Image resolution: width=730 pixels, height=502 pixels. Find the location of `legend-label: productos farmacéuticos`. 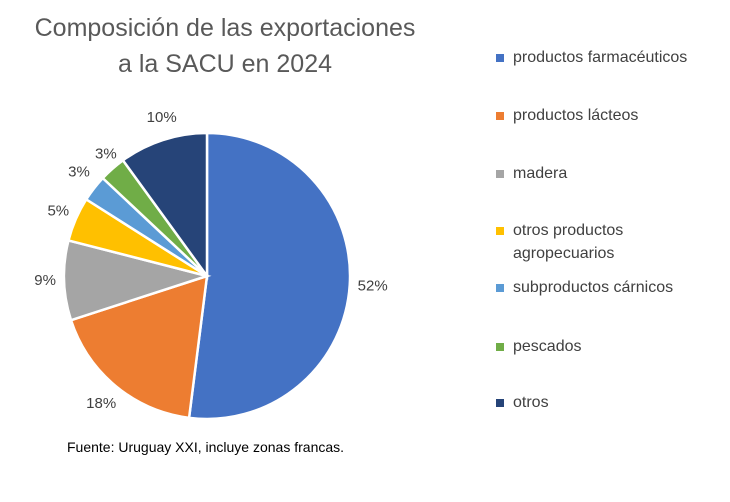

legend-label: productos farmacéuticos is located at coordinates (600, 57).